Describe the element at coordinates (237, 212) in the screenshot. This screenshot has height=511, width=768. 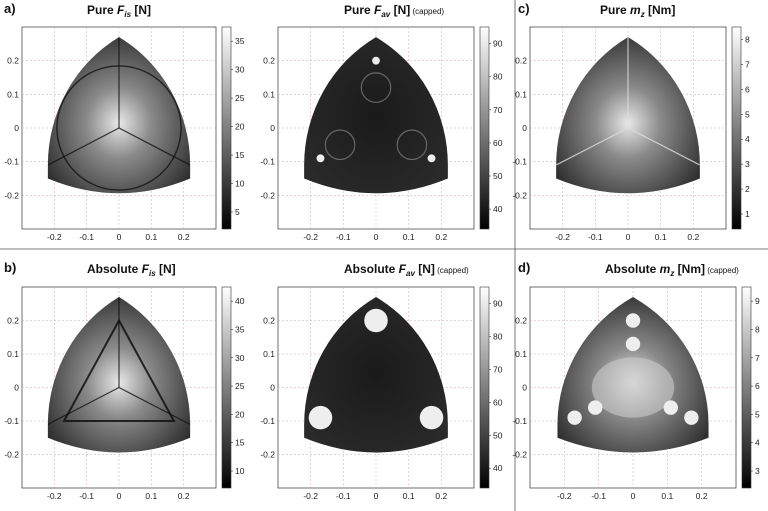
I see `colorbar-tick-label: 5` at that location.